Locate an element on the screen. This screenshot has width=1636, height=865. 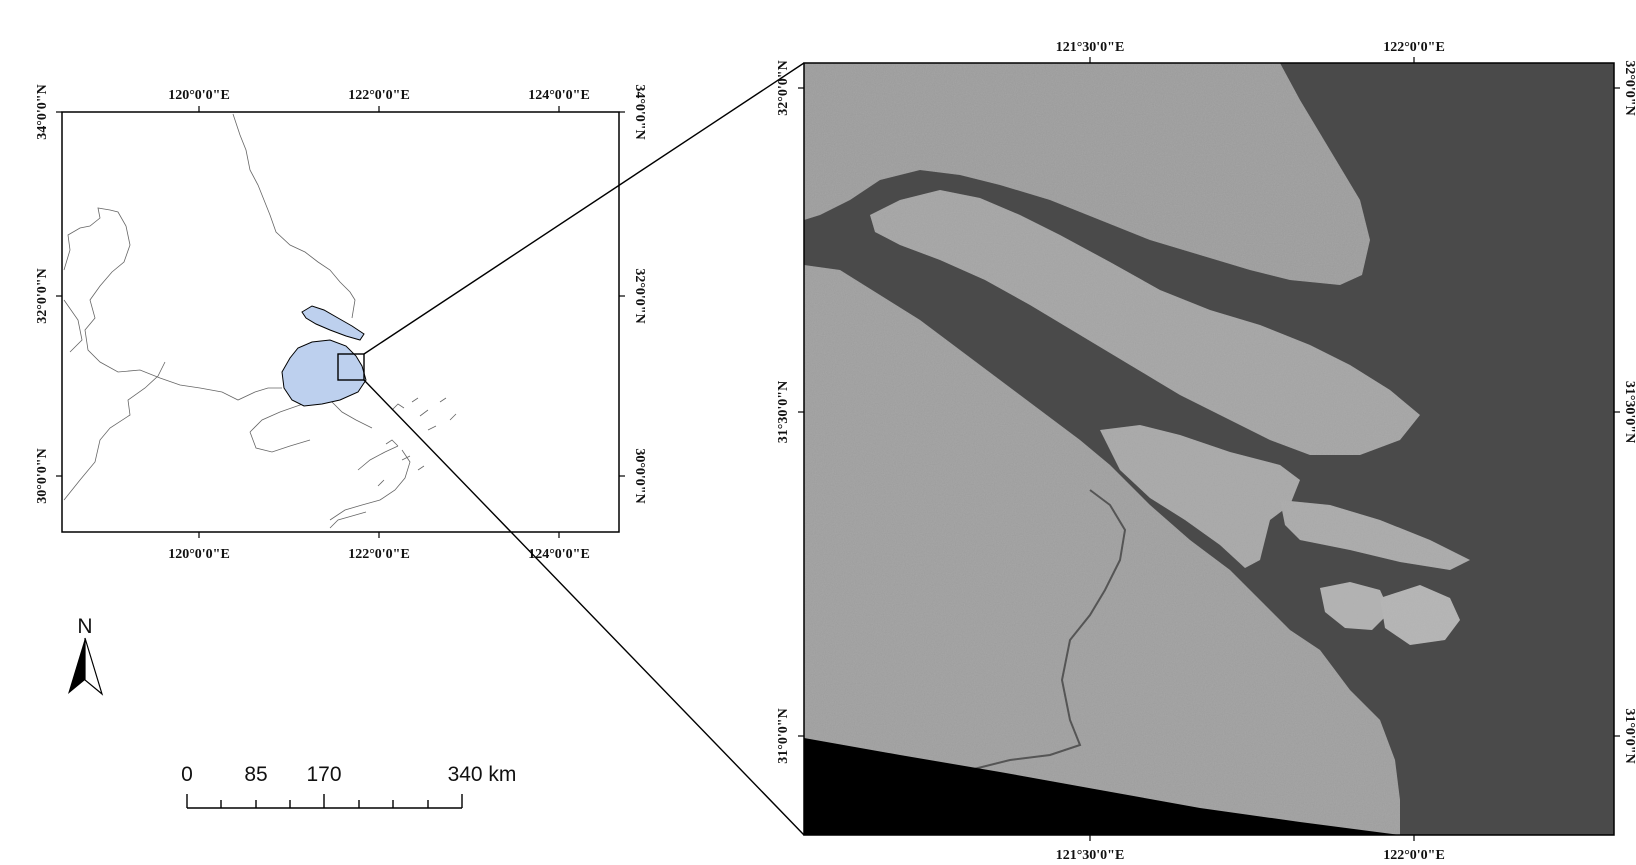
overview-top-lon-label: 122°0'0"E is located at coordinates (379, 95).